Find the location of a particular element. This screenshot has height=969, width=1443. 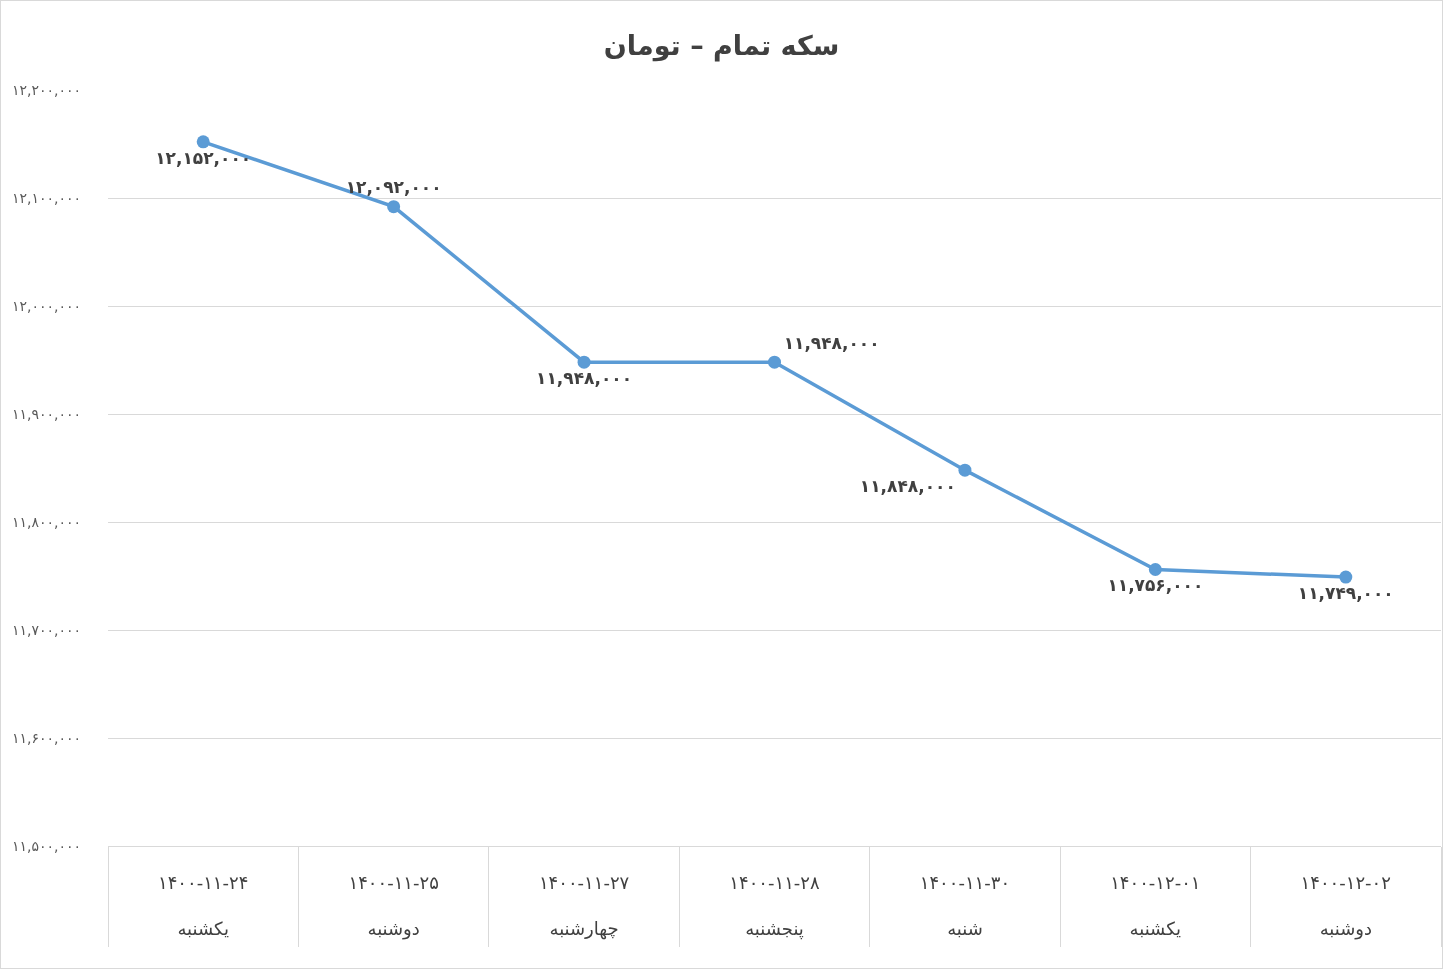

category-label: ۱۴۰۰-۱۱-۲۵ دوشنبه is located at coordinates (393, 905).